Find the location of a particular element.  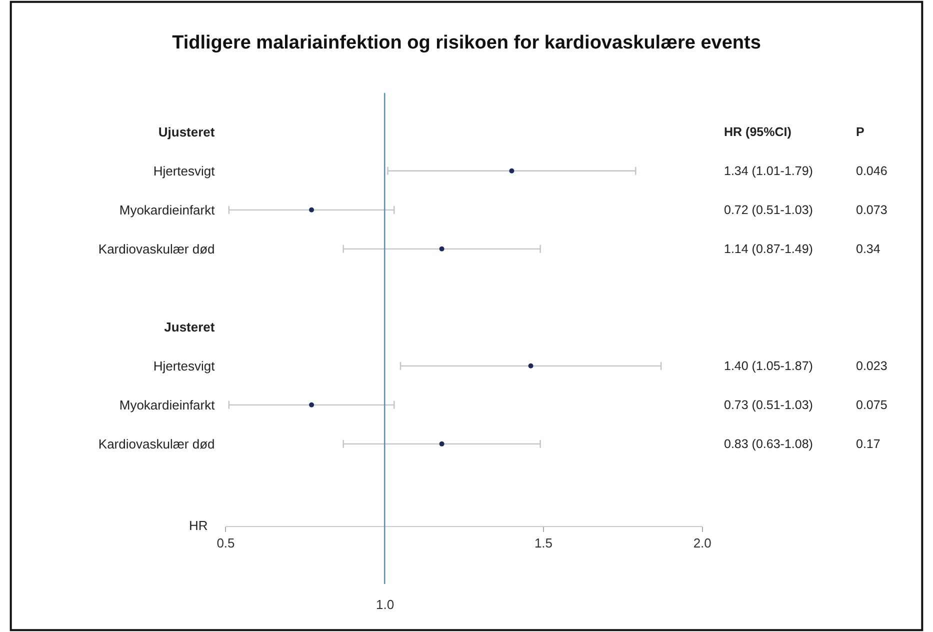

text: 0.34 is located at coordinates (868, 249).